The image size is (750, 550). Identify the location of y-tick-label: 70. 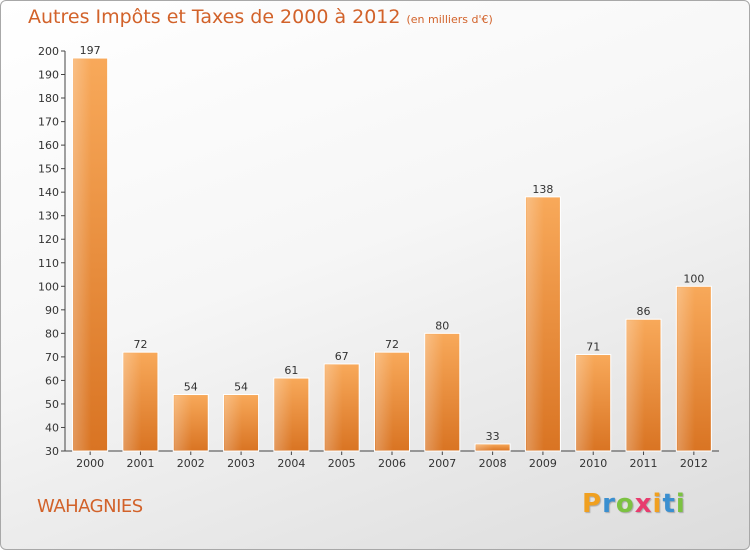
(52, 357).